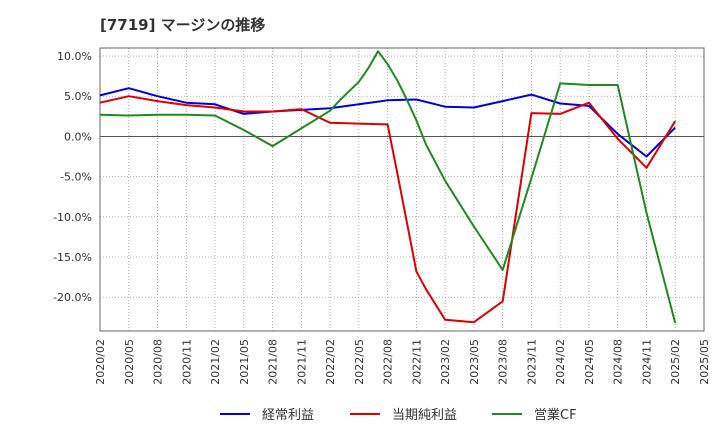  I want to click on legend: 経常利益 当期純利益 営業CF, so click(398, 415).